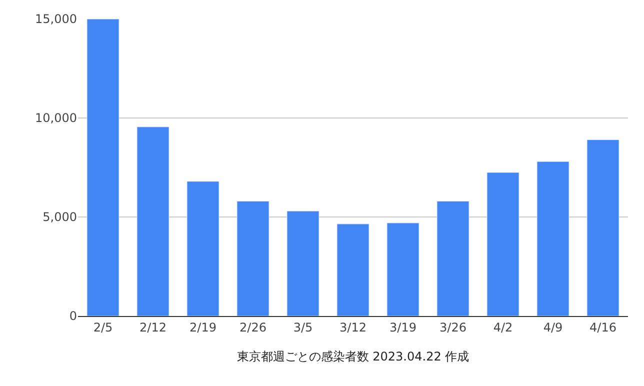 The height and width of the screenshot is (386, 644). I want to click on x-axis-title: 東京都週ごとの感染者数 2023.04.22 作成, so click(353, 356).